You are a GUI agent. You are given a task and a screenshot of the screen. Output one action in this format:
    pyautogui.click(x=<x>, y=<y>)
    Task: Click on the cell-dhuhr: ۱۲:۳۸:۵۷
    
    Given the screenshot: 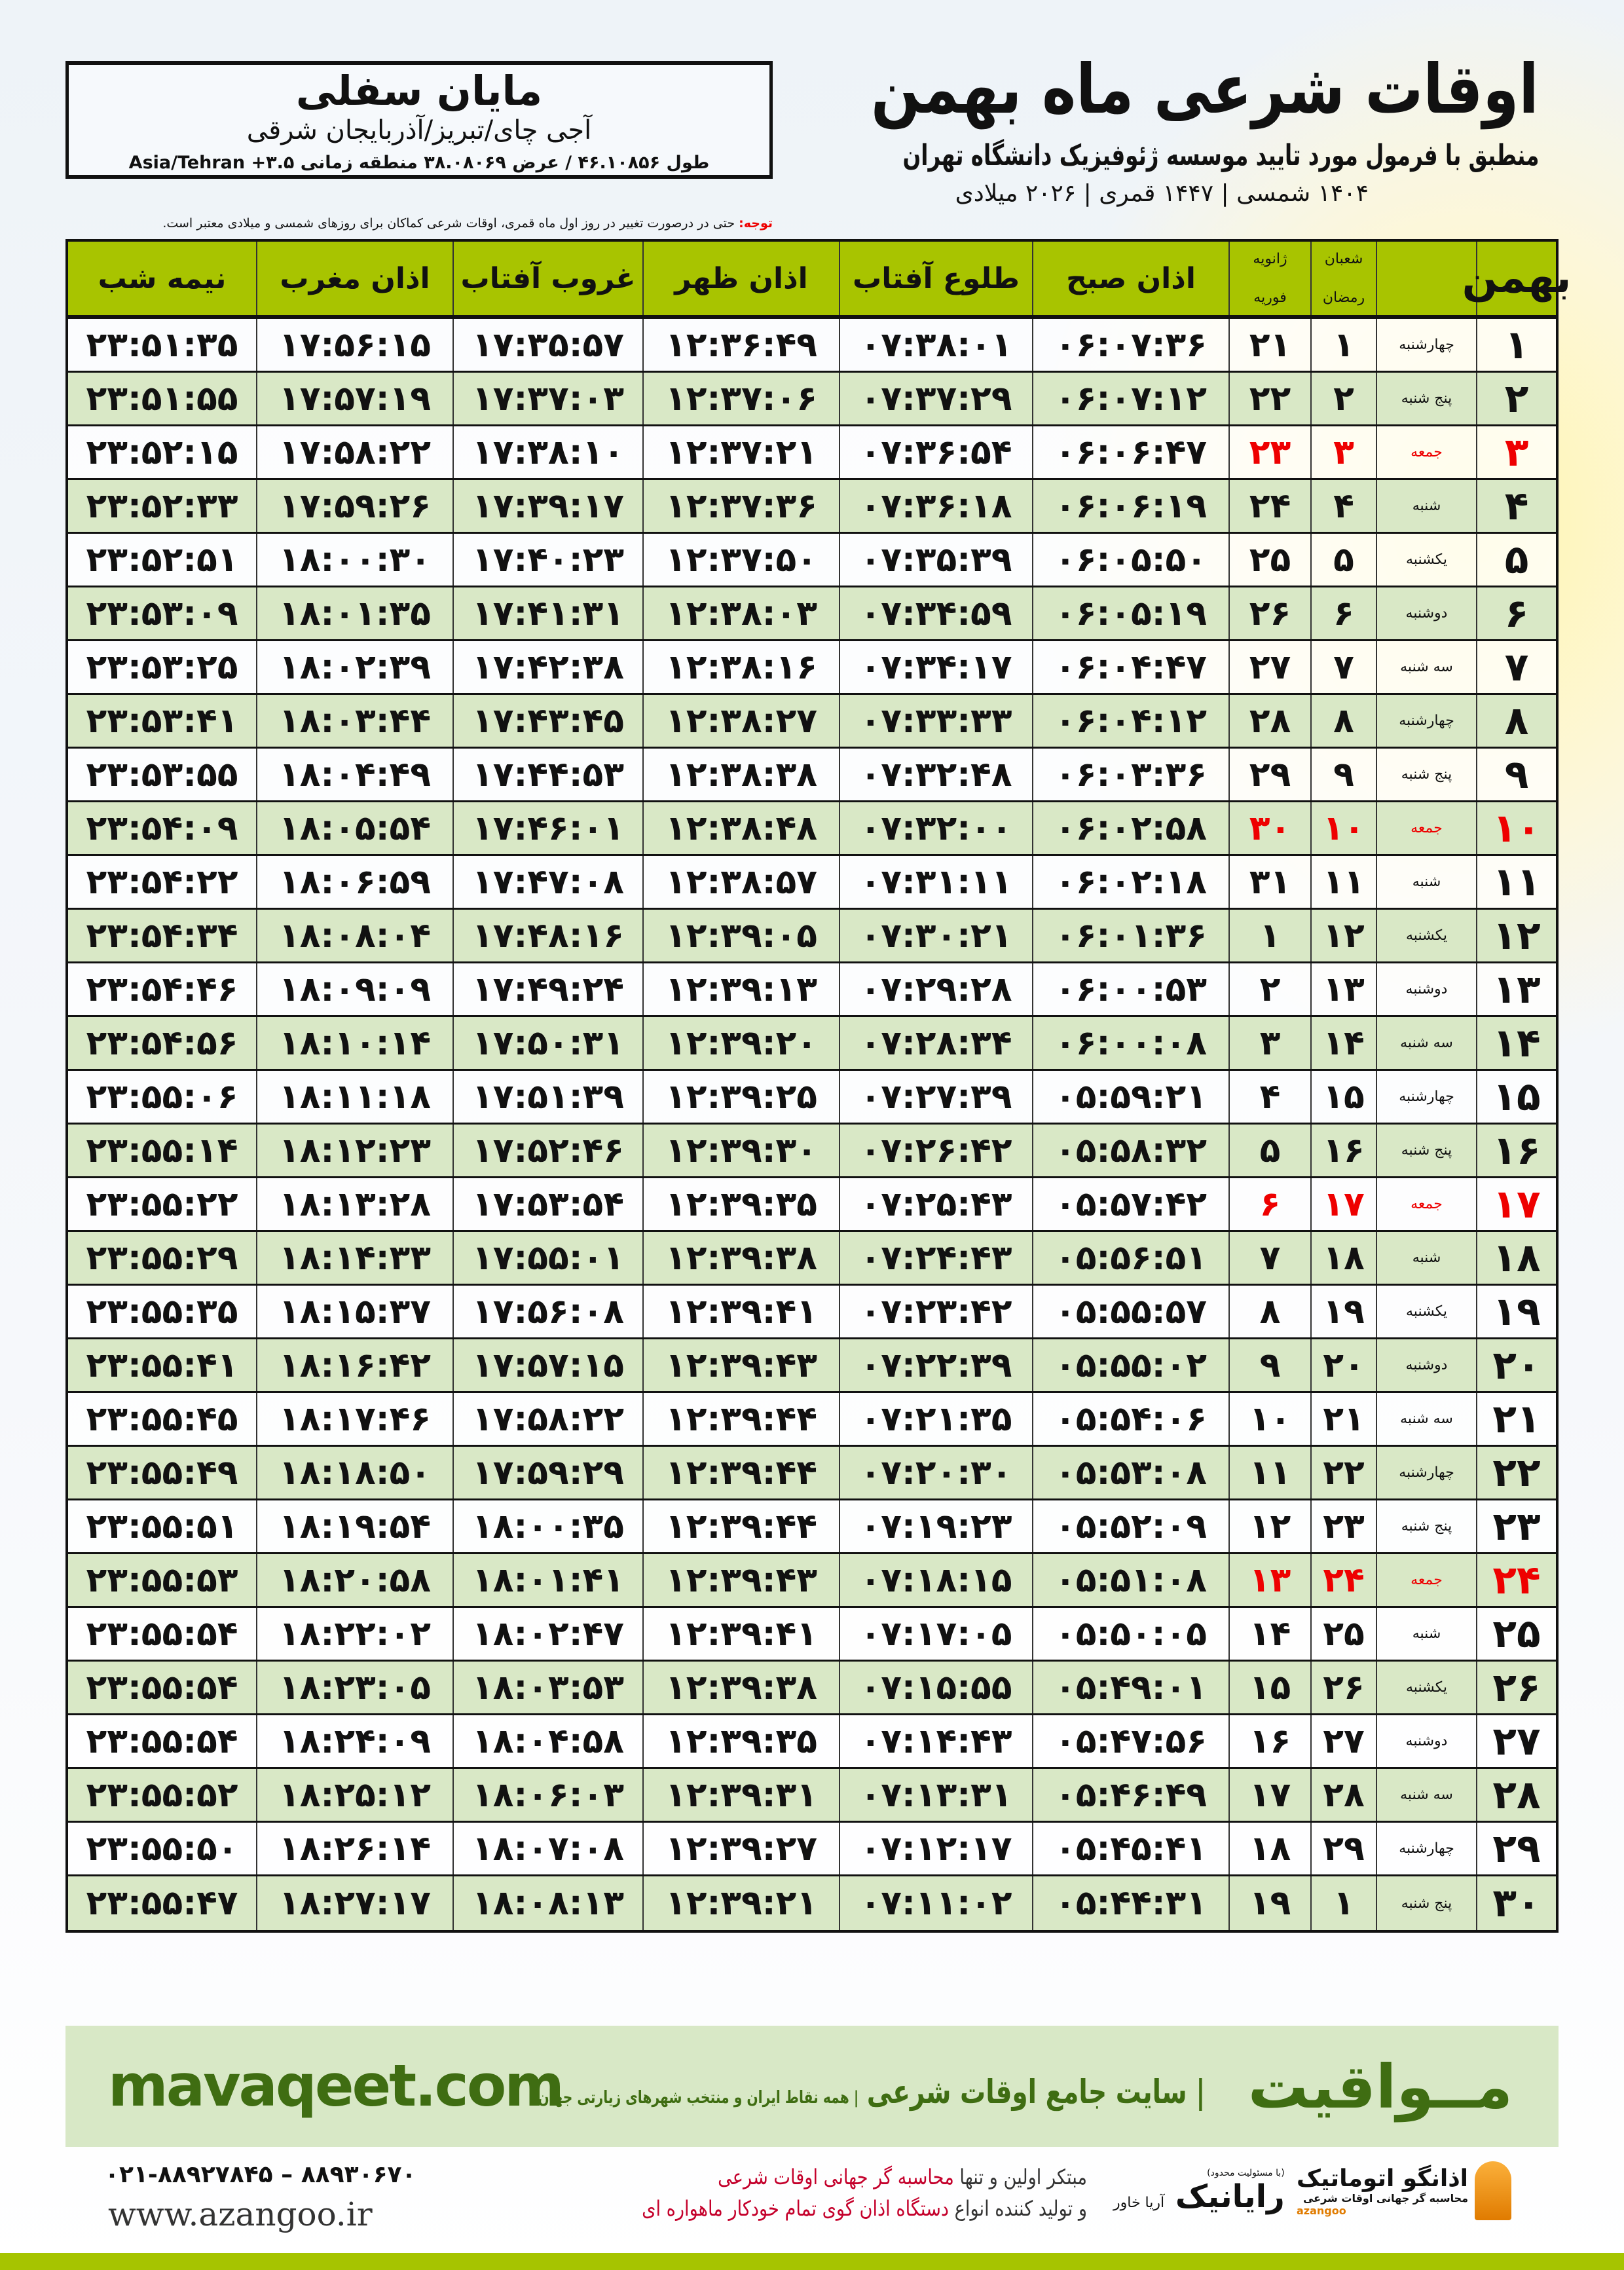 What is the action you would take?
    pyautogui.click(x=740, y=882)
    